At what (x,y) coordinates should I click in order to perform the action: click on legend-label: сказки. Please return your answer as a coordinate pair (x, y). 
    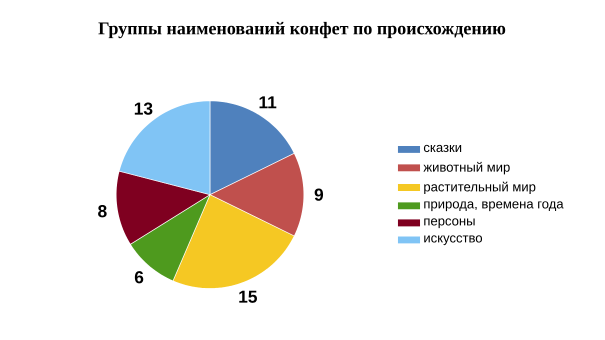
    Looking at the image, I should click on (443, 148).